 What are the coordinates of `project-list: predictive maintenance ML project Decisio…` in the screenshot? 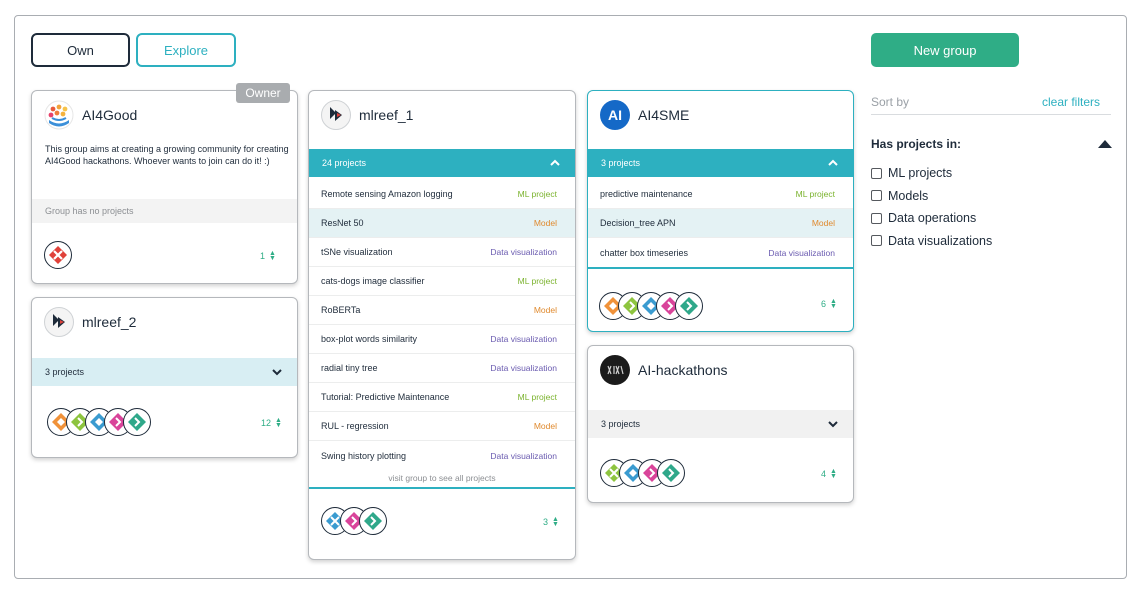 It's located at (720, 224).